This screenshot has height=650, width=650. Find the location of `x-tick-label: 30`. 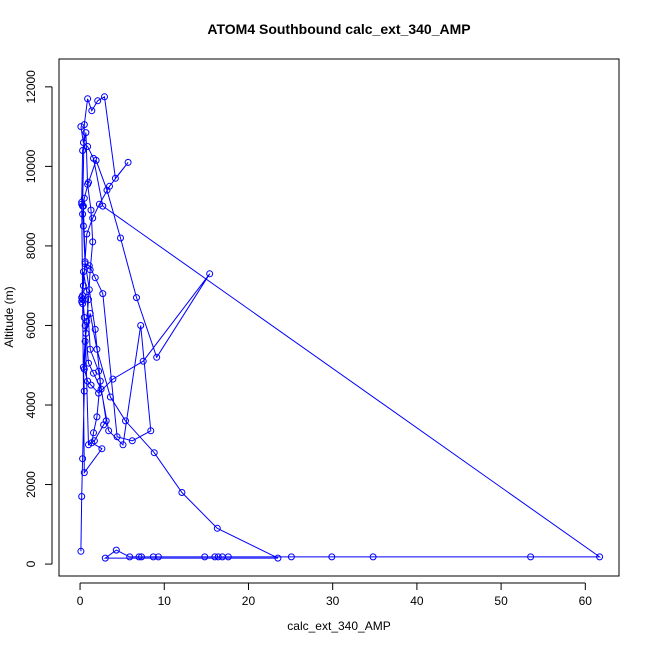

x-tick-label: 30 is located at coordinates (333, 601).